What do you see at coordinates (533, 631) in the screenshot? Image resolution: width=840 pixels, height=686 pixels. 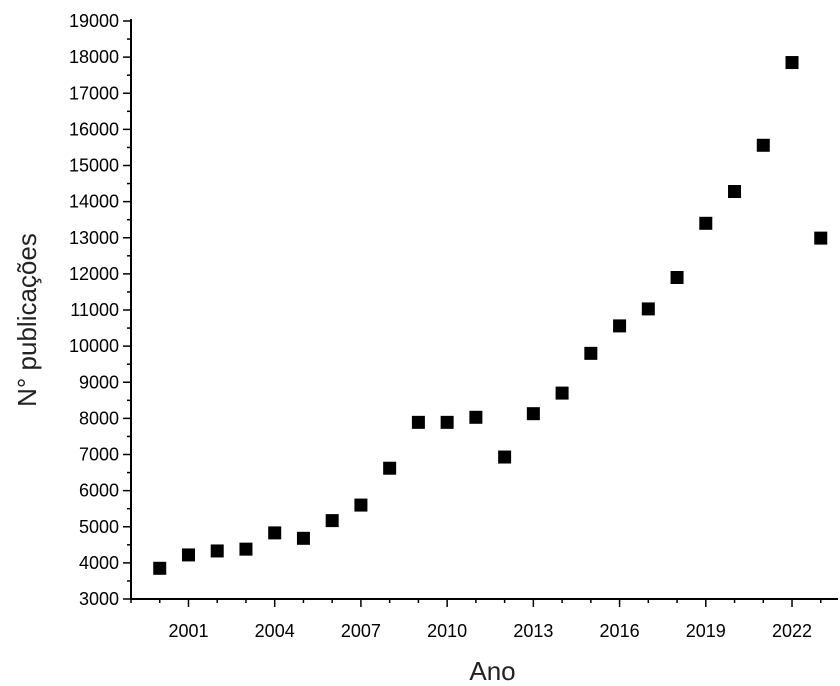 I see `x-tick-label: 2013` at bounding box center [533, 631].